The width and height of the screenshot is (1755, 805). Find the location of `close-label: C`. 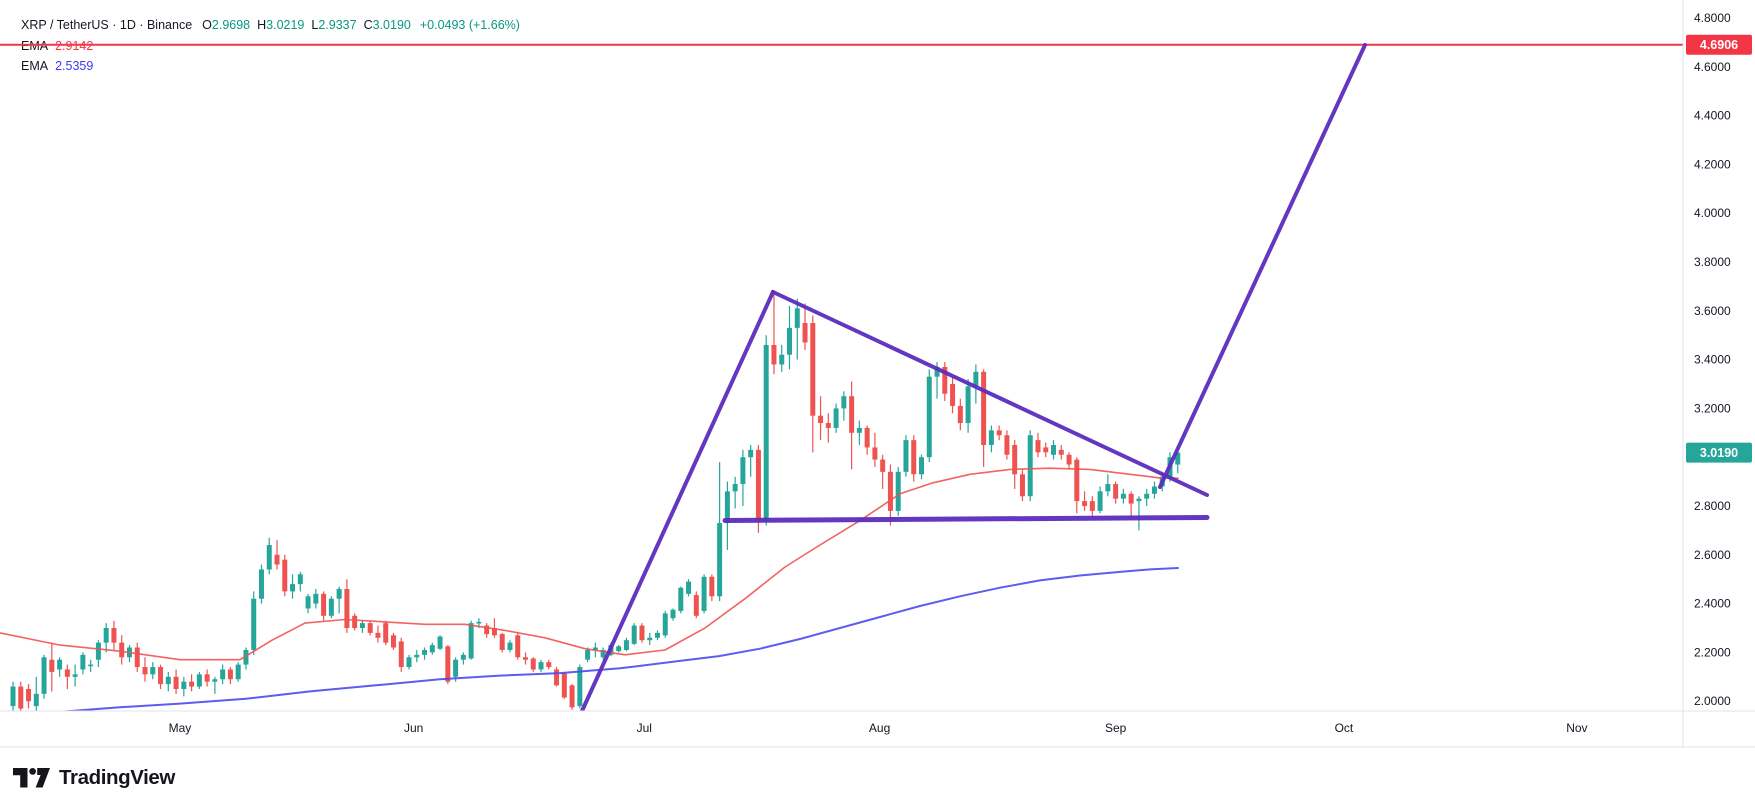

close-label: C is located at coordinates (368, 25).